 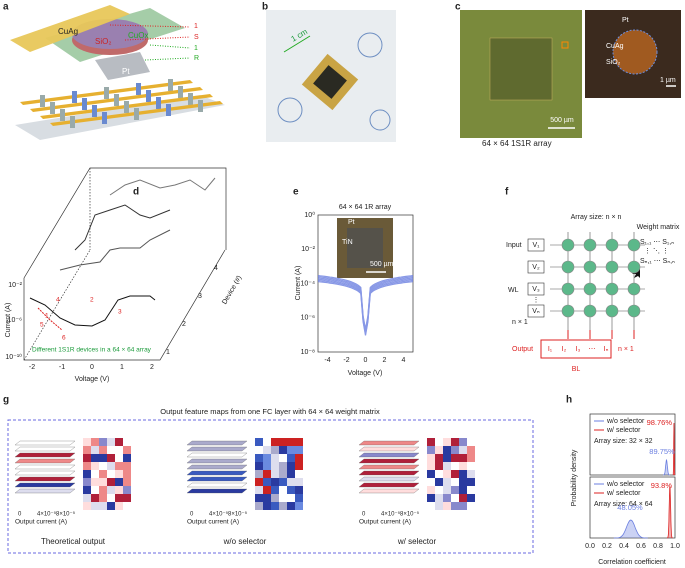 I want to click on tick-label: 10⁻¹⁰, so click(x=13, y=357).